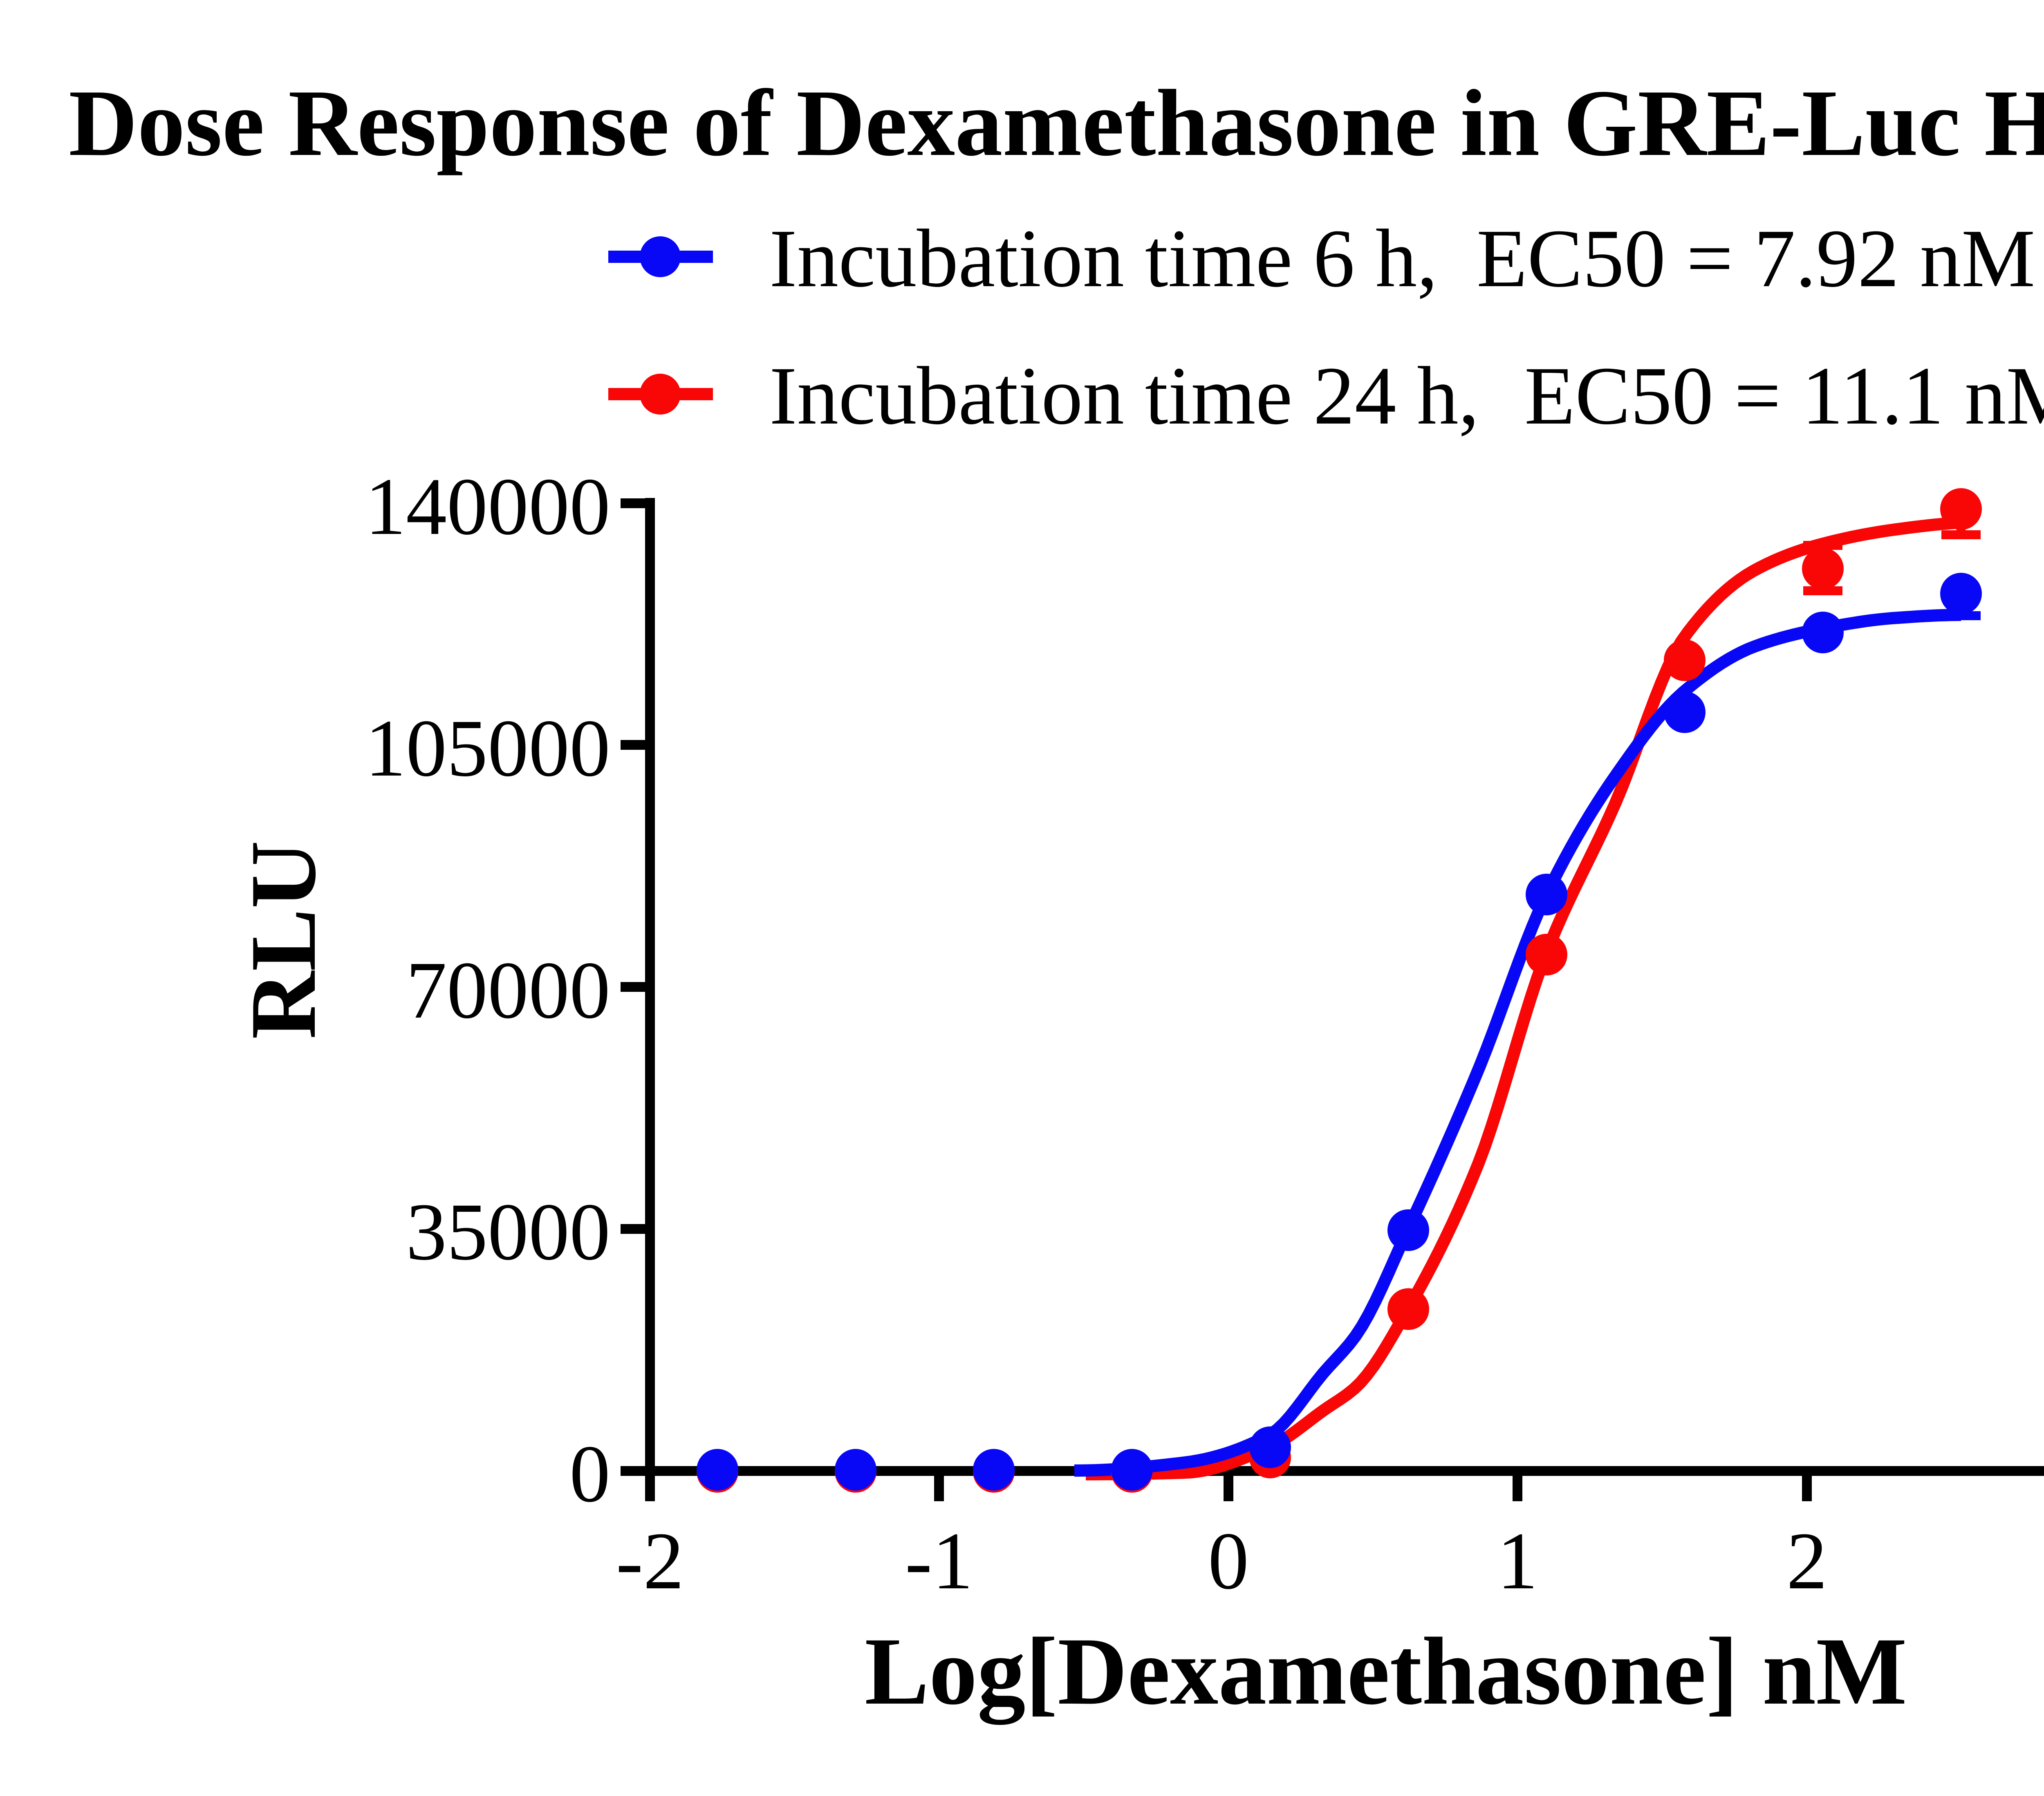 This screenshot has width=2044, height=1796. Describe the element at coordinates (939, 1561) in the screenshot. I see `svg-text: -1` at that location.